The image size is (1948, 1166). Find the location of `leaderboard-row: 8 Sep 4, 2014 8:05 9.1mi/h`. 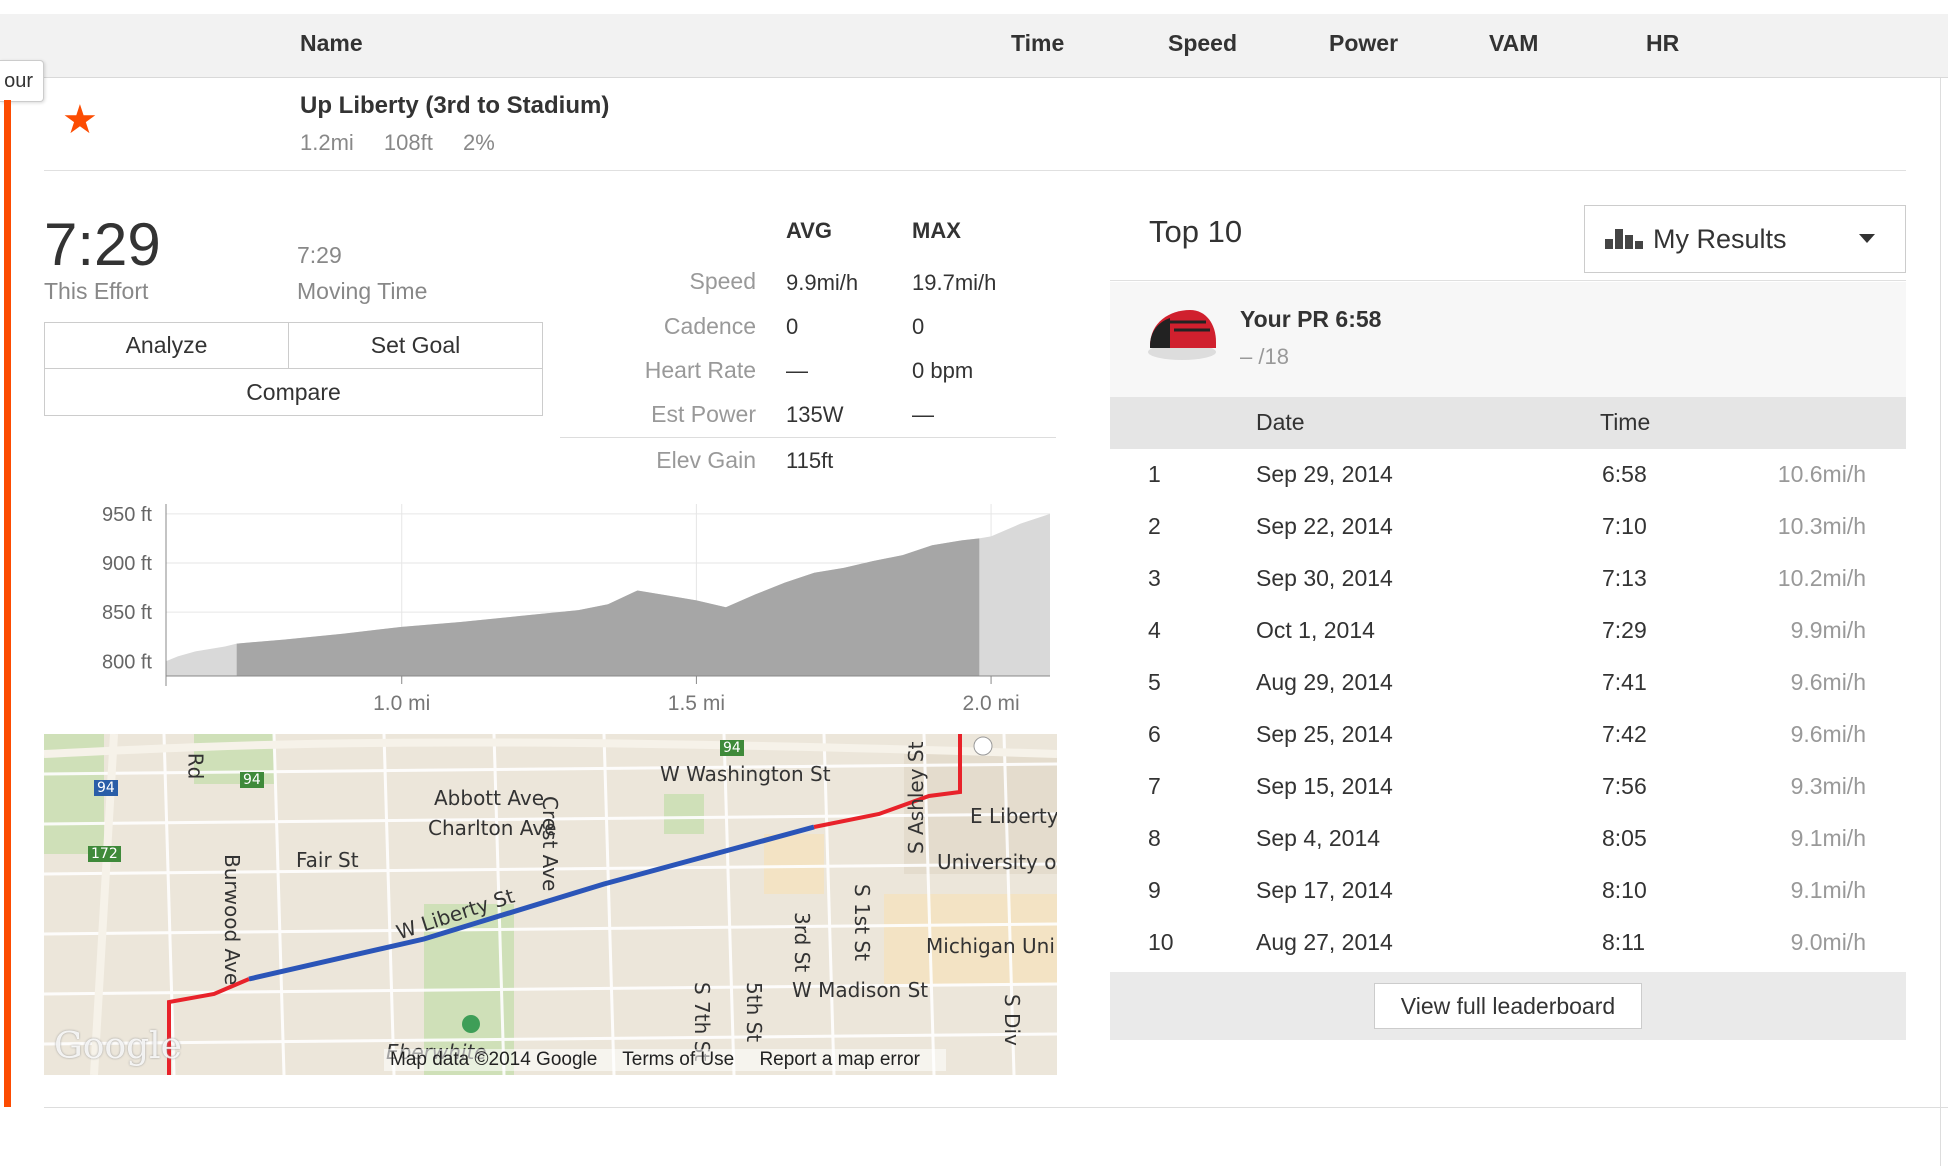

leaderboard-row: 8 Sep 4, 2014 8:05 9.1mi/h is located at coordinates (1507, 838).